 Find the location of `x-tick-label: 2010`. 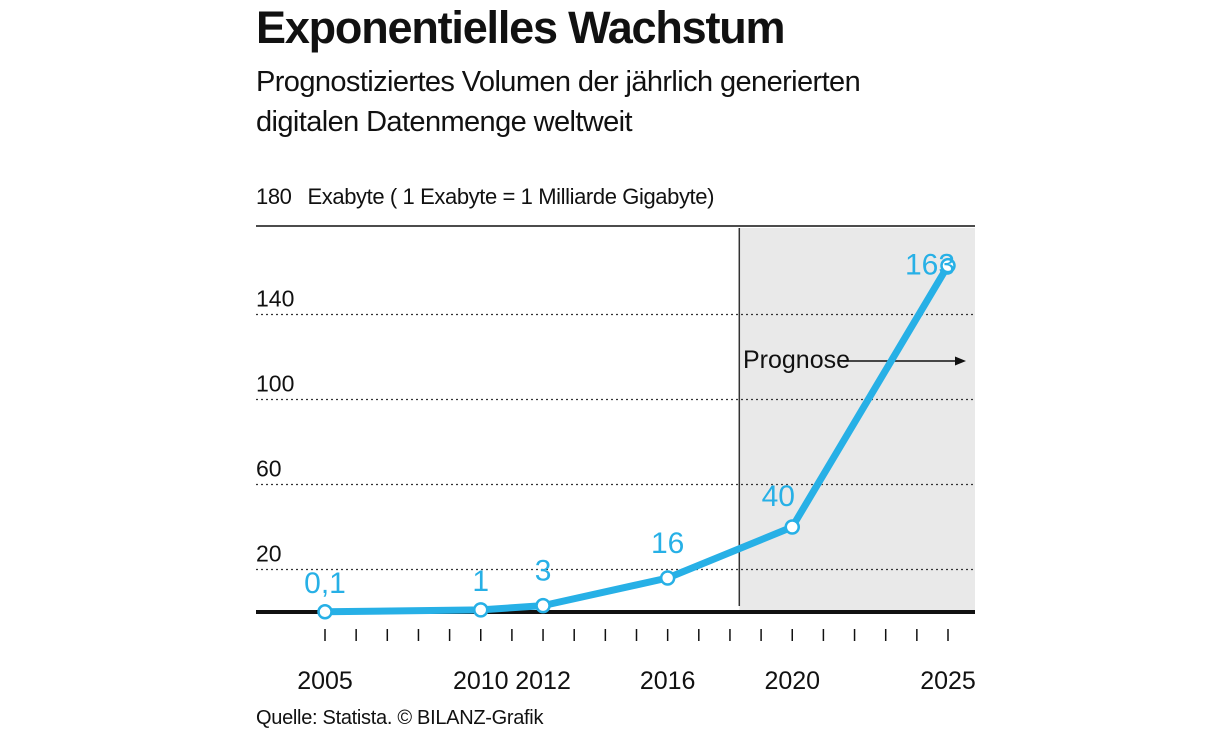

x-tick-label: 2010 is located at coordinates (481, 681).